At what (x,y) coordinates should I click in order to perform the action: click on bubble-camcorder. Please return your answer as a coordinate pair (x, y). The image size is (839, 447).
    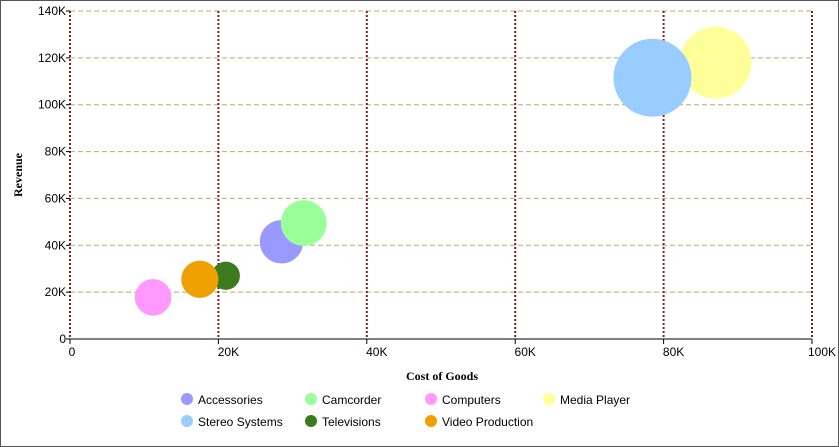
    Looking at the image, I should click on (303, 223).